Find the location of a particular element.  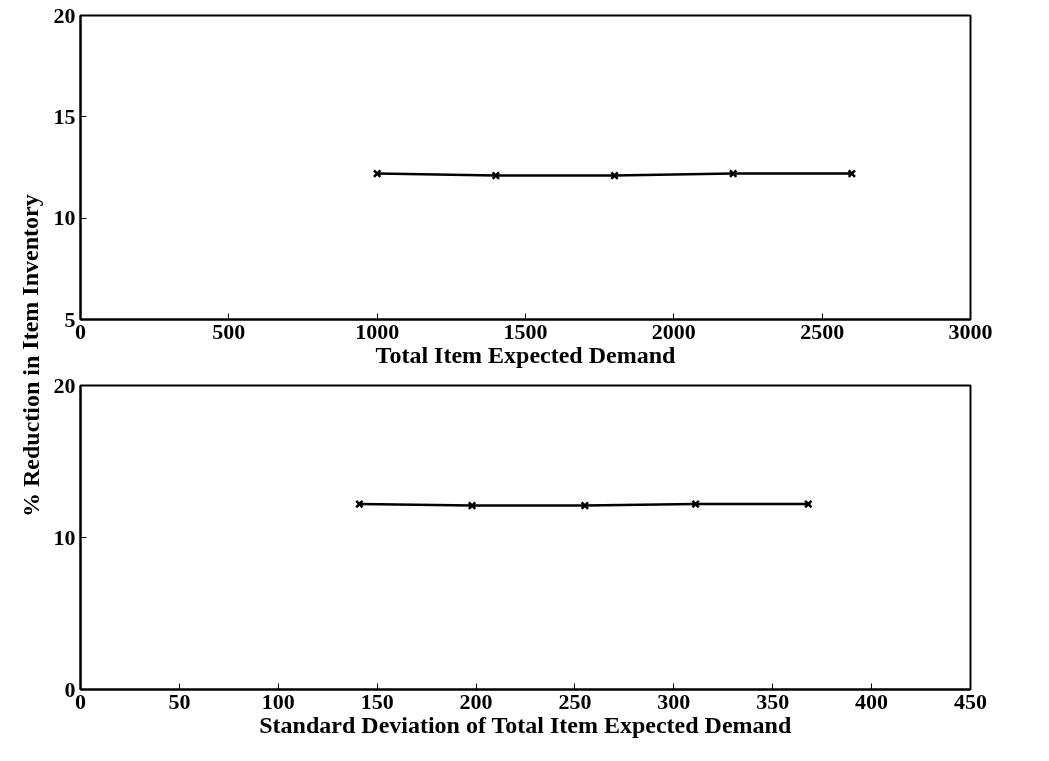

x-tick-label: 100 is located at coordinates (278, 701).